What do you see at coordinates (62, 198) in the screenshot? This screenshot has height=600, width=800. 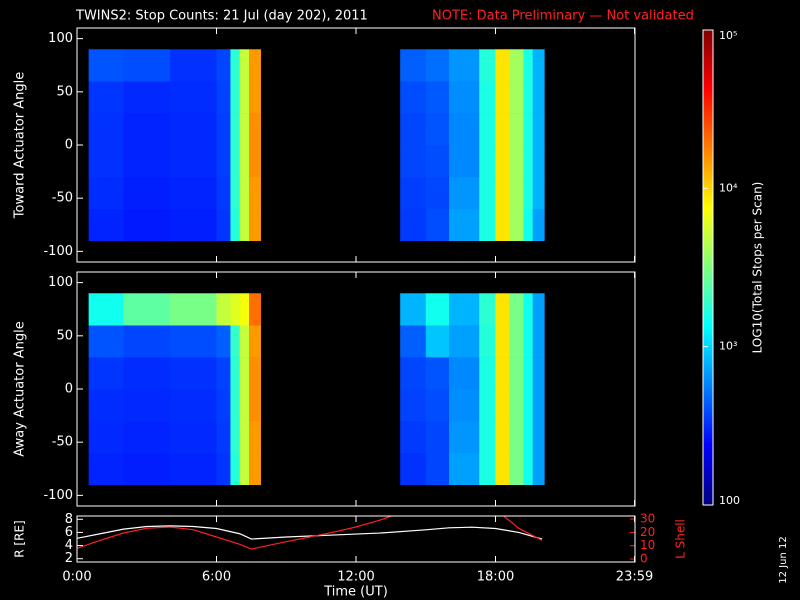 I see `y-tick-label: -50` at bounding box center [62, 198].